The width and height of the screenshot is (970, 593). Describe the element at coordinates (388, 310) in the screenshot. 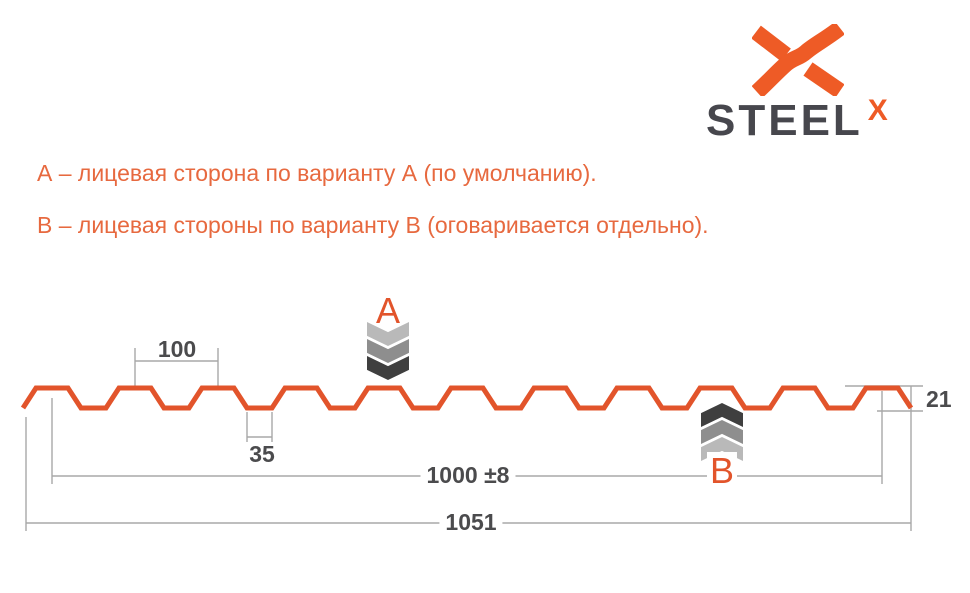

I see `marker-a-label: A` at that location.